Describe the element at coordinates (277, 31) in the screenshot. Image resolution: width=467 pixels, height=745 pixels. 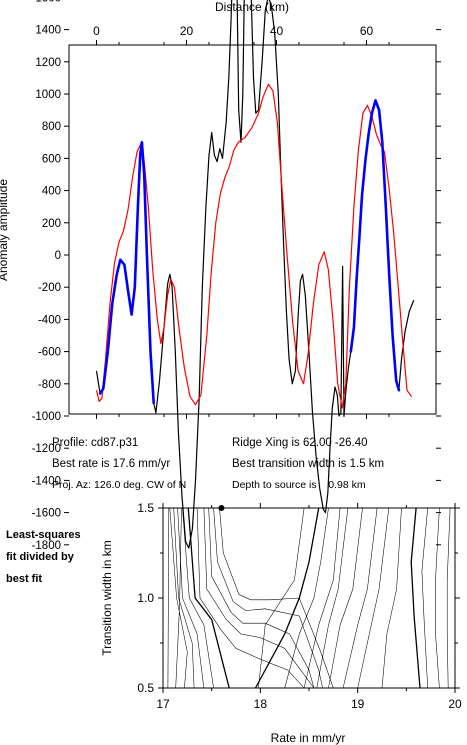
I see `x-tick-label: 40` at that location.